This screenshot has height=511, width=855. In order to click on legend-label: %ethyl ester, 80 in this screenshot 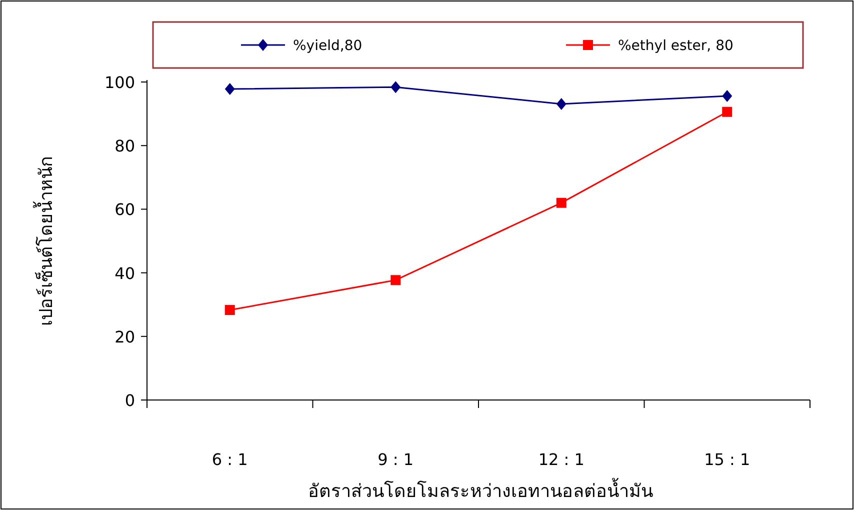, I will do `click(676, 46)`.